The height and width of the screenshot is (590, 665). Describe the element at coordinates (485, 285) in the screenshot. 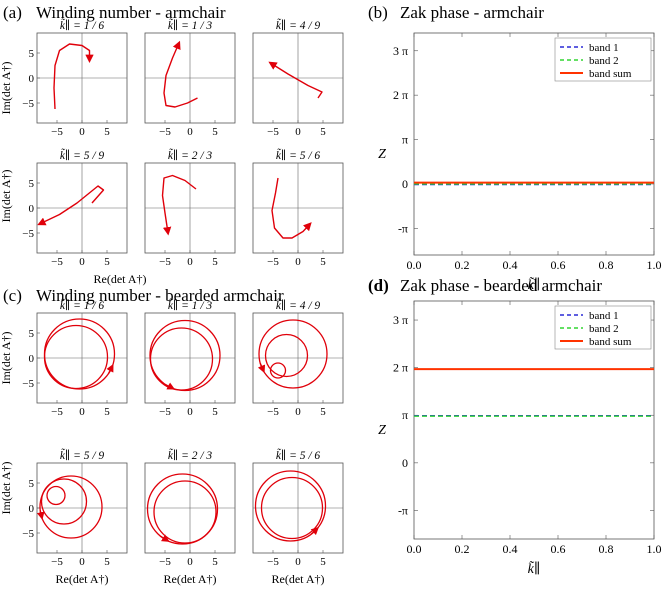

I see `panel-d-title: (d) Zak phase - bearded armchair` at that location.